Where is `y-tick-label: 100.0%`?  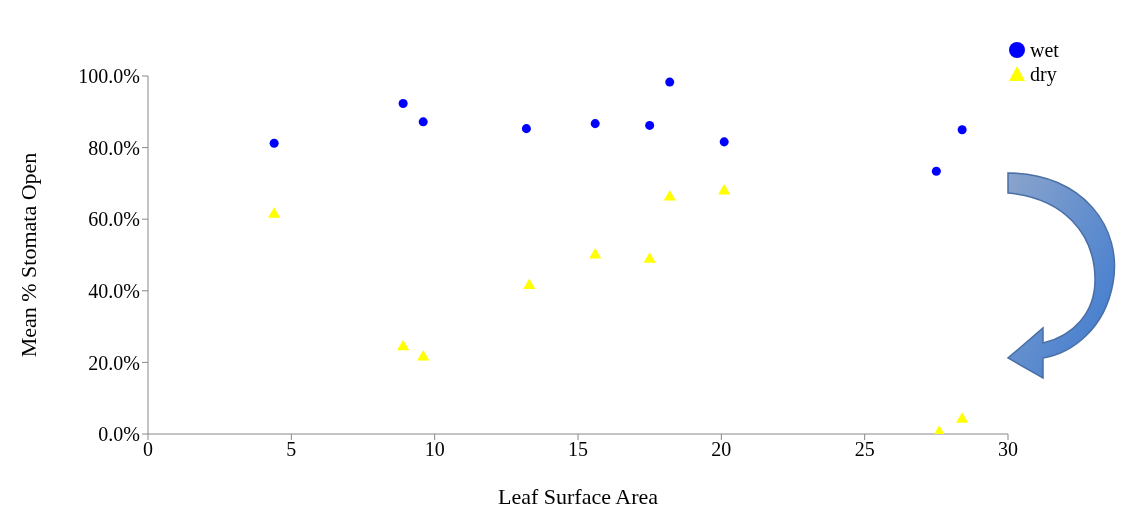
y-tick-label: 100.0% is located at coordinates (109, 76).